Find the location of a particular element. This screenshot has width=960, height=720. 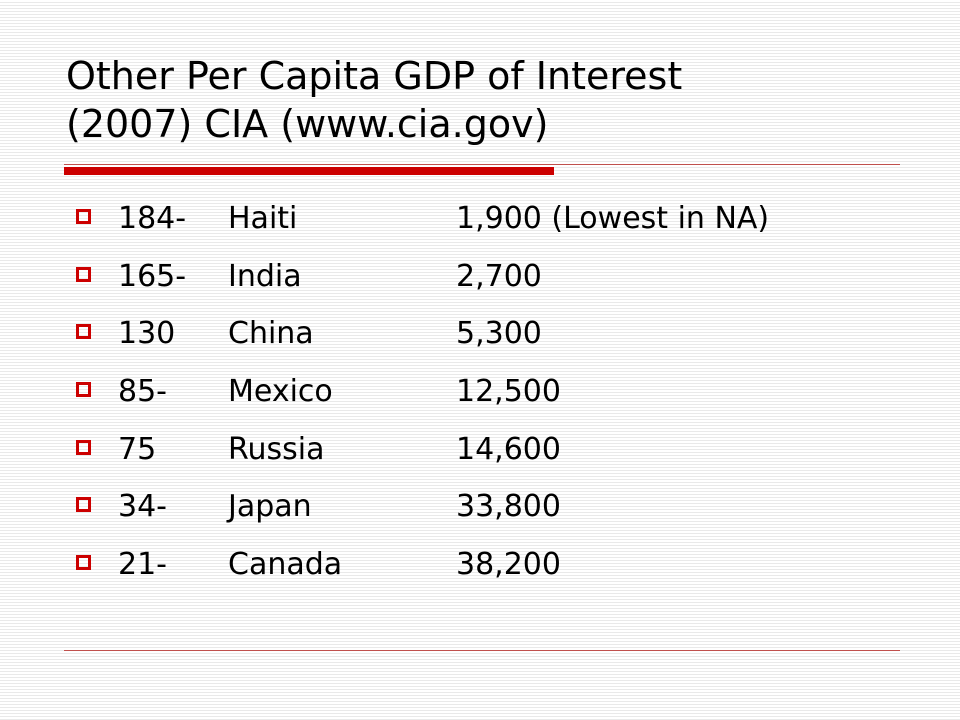

gdp-value: 33,800 is located at coordinates (508, 507).